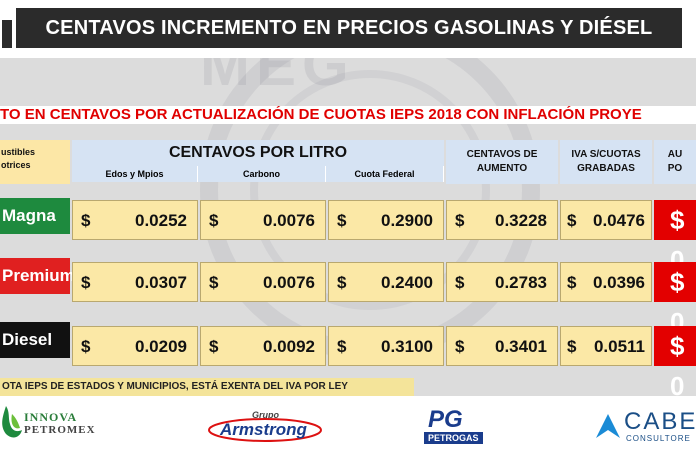 This screenshot has height=464, width=696. What do you see at coordinates (385, 174) in the screenshot?
I see `cuota-federal-header: Cuota Federal` at bounding box center [385, 174].